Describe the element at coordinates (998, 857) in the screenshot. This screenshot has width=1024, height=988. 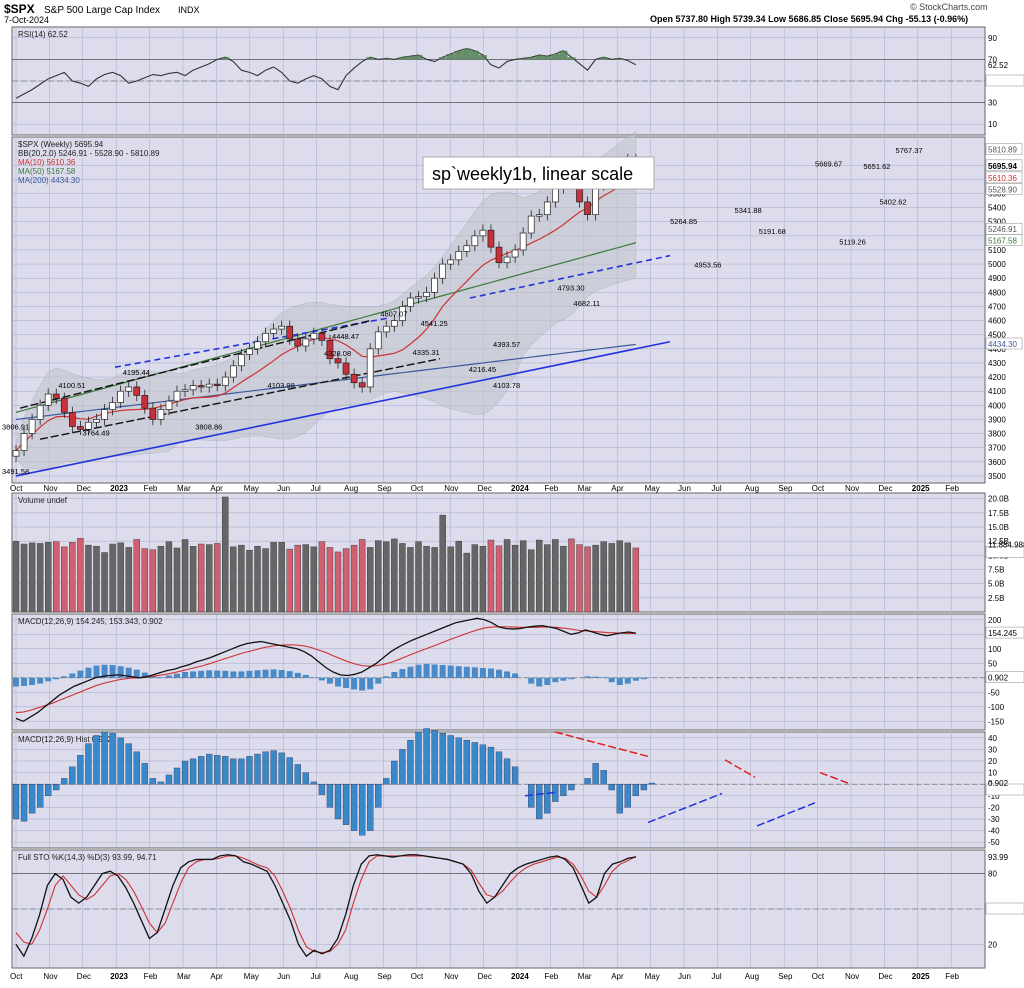
I see `sto-last-value: 93.99` at that location.